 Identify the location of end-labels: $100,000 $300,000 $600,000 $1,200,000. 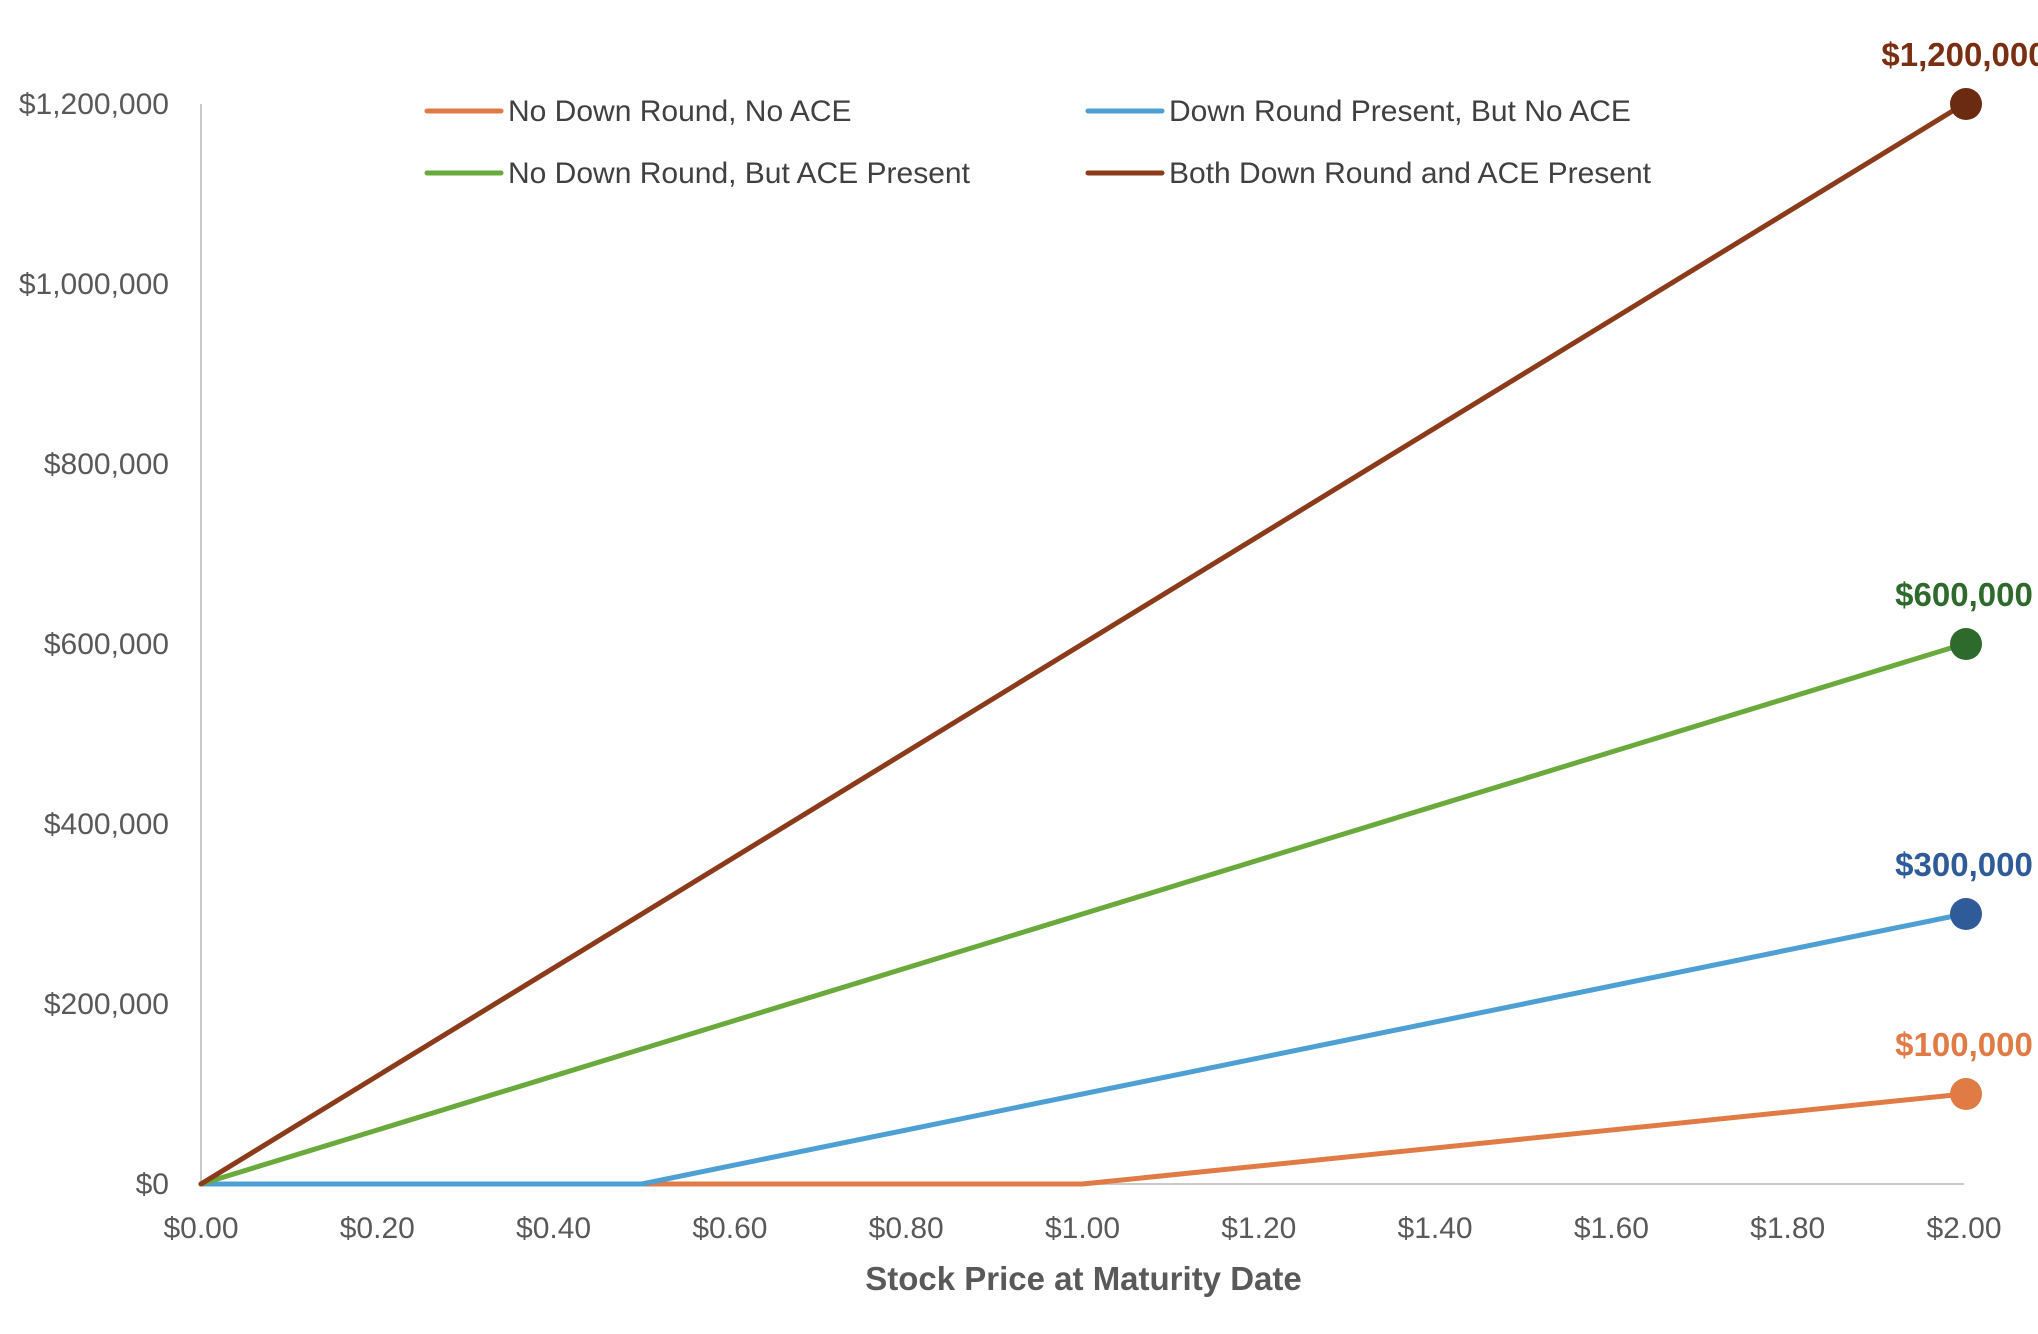
(1959, 549).